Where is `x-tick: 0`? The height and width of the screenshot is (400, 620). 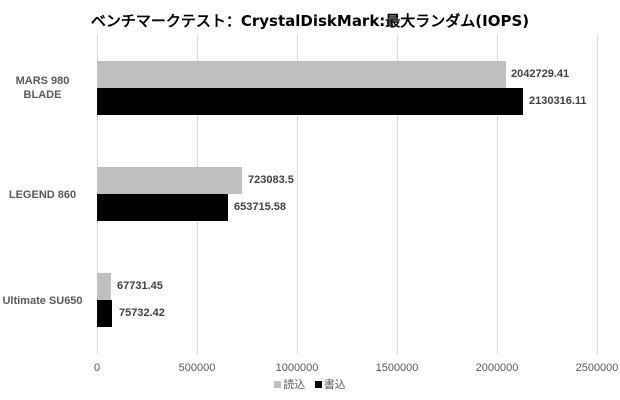 x-tick: 0 is located at coordinates (97, 368).